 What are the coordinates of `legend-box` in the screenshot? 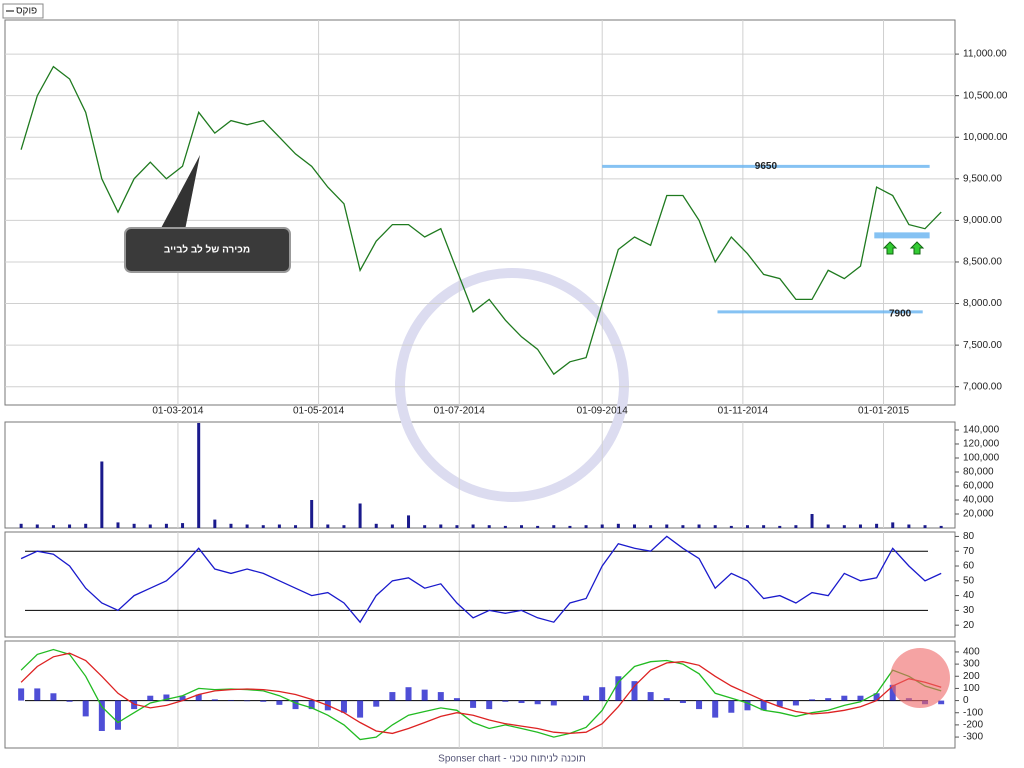 It's located at (23, 11).